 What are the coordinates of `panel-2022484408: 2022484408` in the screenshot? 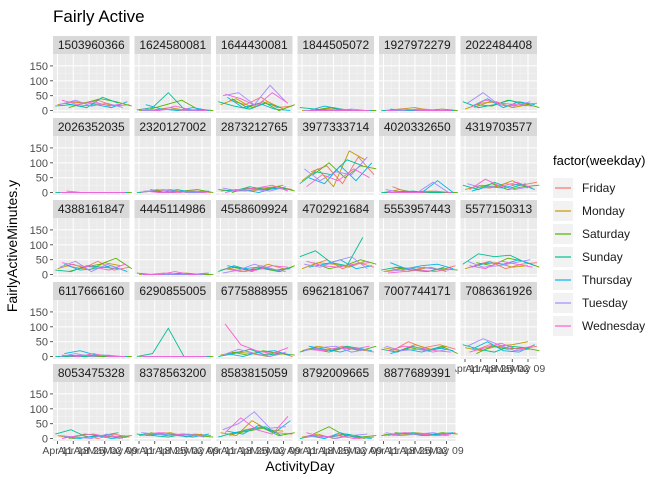 It's located at (500, 74).